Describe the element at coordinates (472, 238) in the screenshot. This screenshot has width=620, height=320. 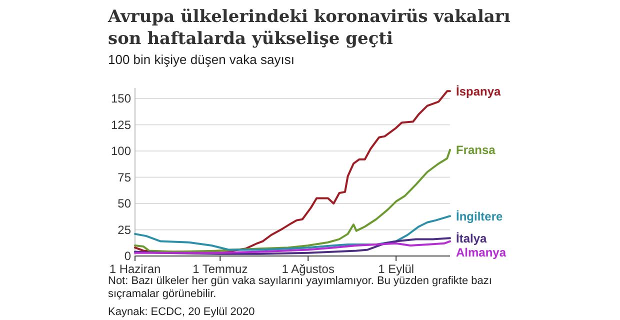
I see `series-label: İtalya` at that location.